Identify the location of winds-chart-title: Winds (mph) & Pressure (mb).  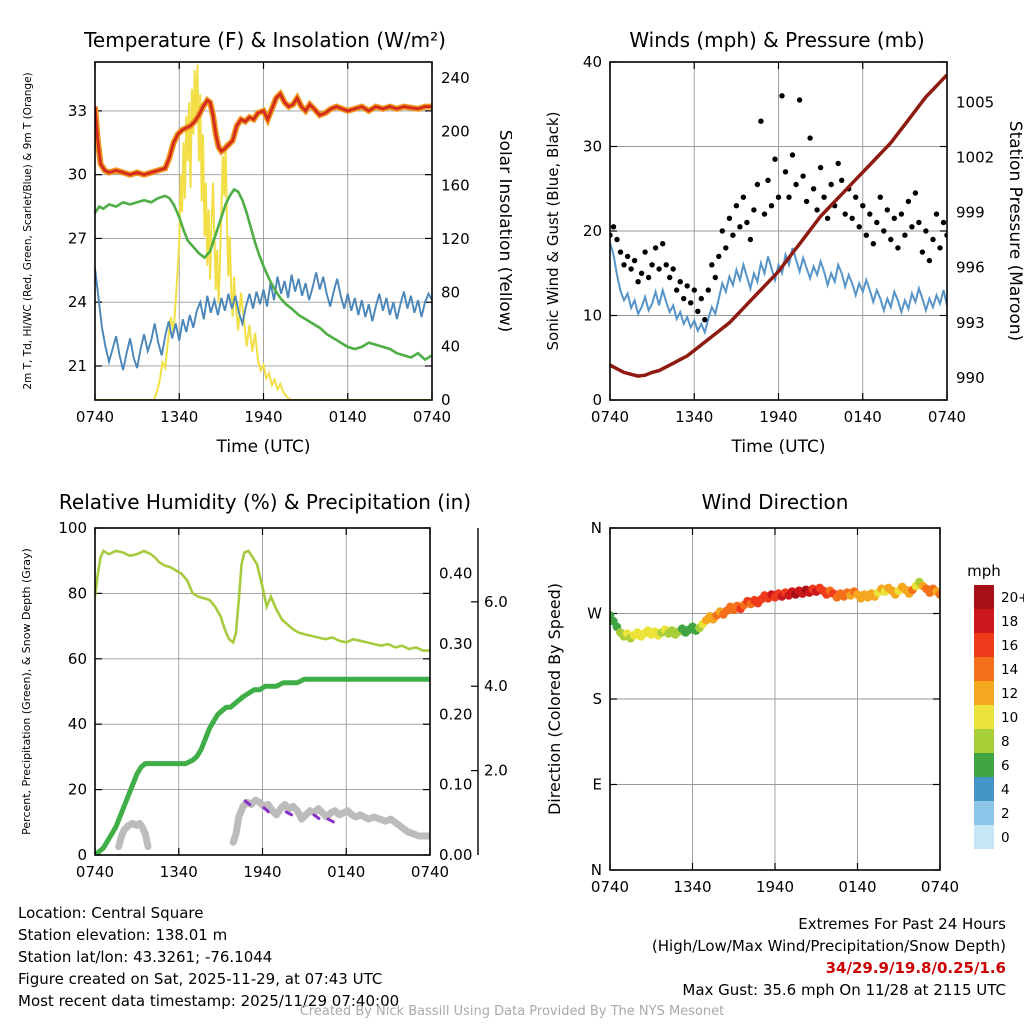
(777, 40).